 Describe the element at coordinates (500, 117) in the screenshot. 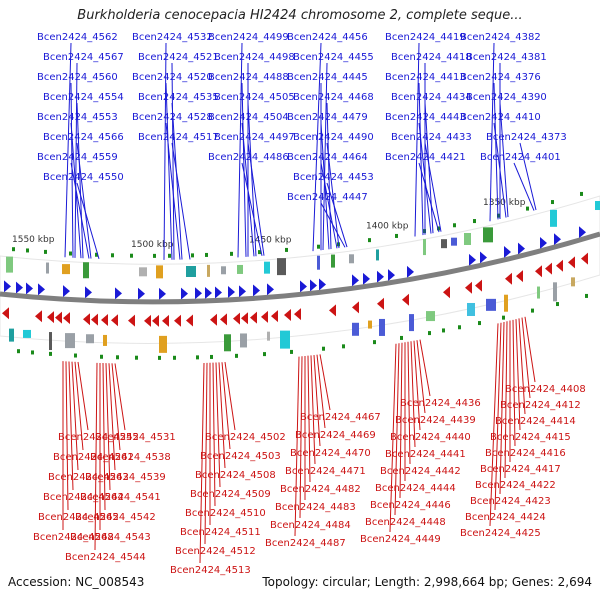

I see `forward-gene-label: Bcen2424_4410` at that location.